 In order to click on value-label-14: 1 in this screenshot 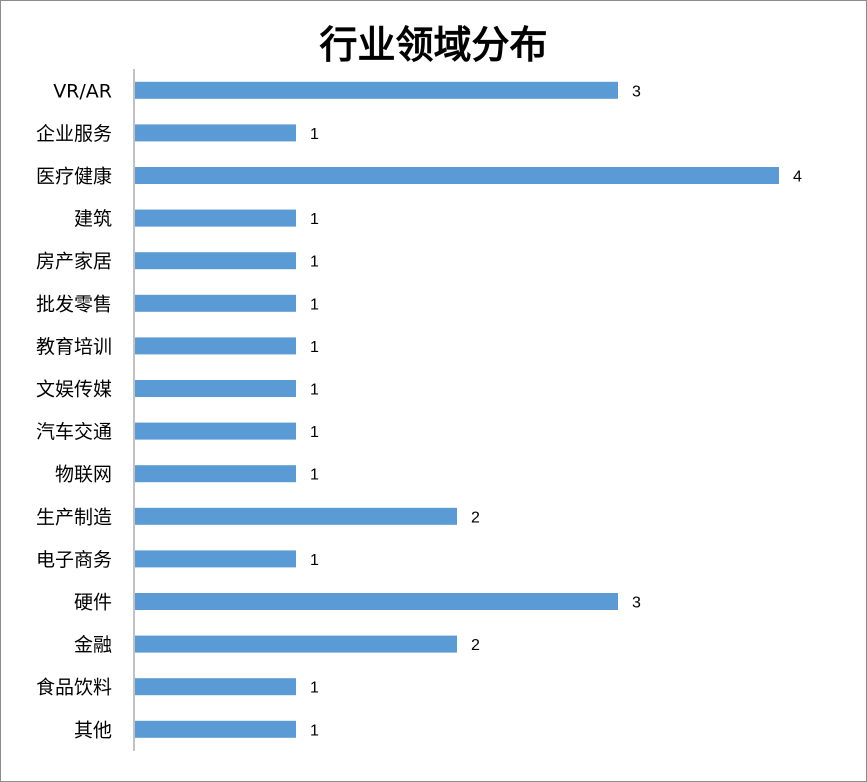, I will do `click(314, 688)`.